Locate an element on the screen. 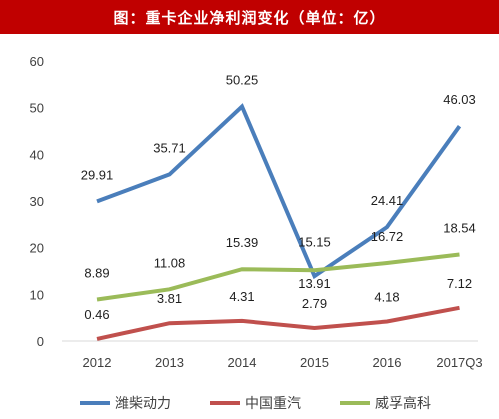  data-label: 15.15 is located at coordinates (314, 241).